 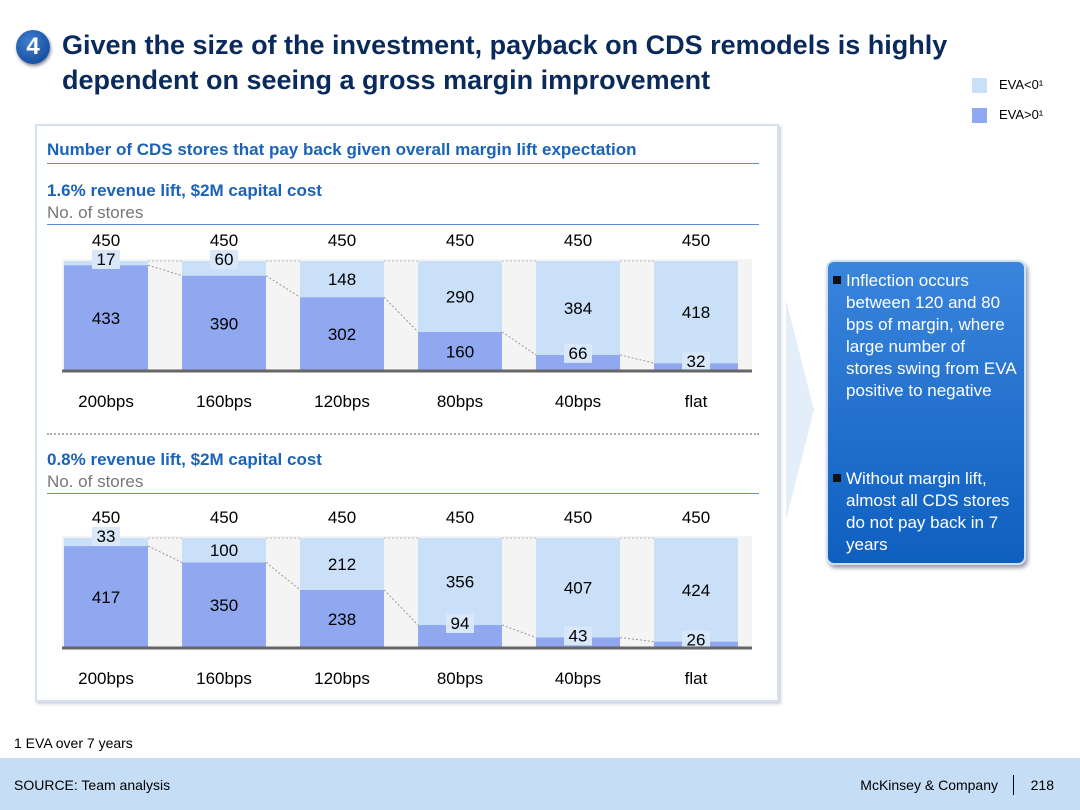 What do you see at coordinates (106, 678) in the screenshot?
I see `category-label: 200bps` at bounding box center [106, 678].